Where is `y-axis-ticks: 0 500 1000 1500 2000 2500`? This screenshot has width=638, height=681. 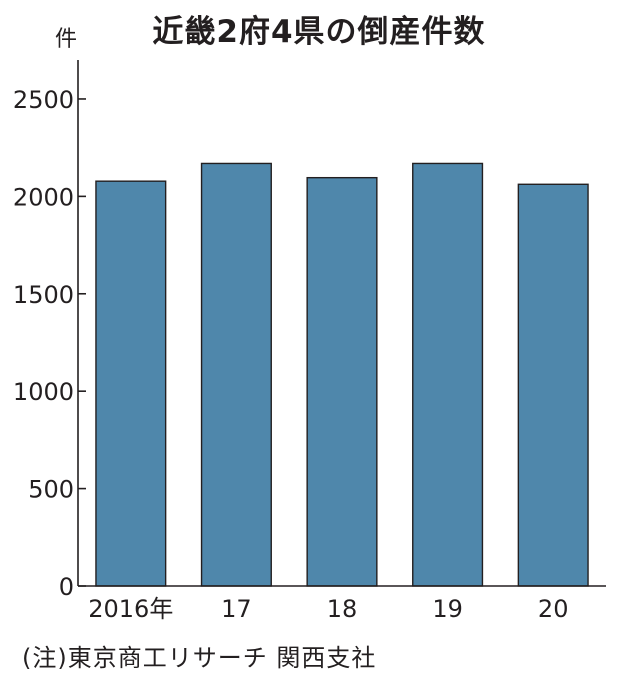 y-axis-ticks: 0 500 1000 1500 2000 2500 is located at coordinates (49, 343).